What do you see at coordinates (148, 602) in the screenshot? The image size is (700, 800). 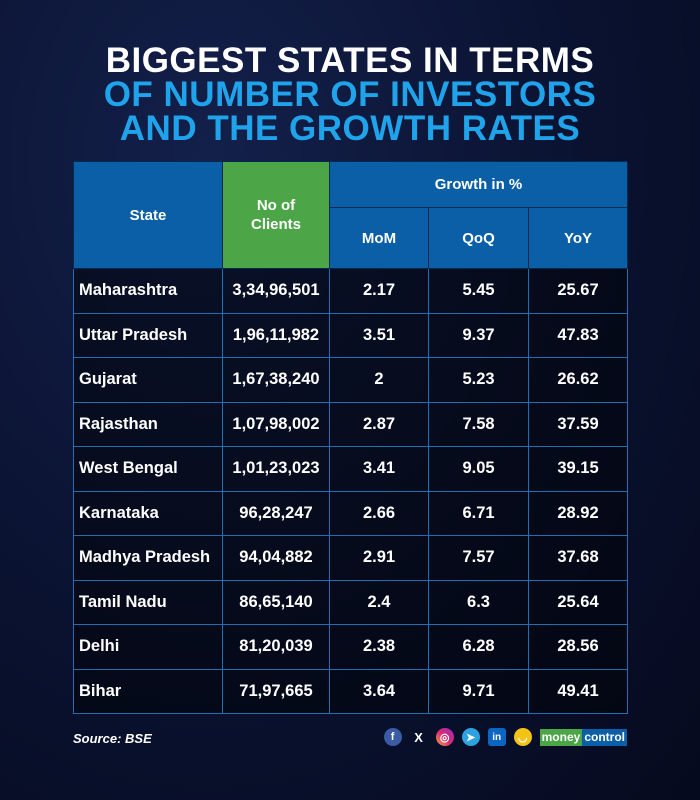 I see `cell-state: Tamil Nadu` at bounding box center [148, 602].